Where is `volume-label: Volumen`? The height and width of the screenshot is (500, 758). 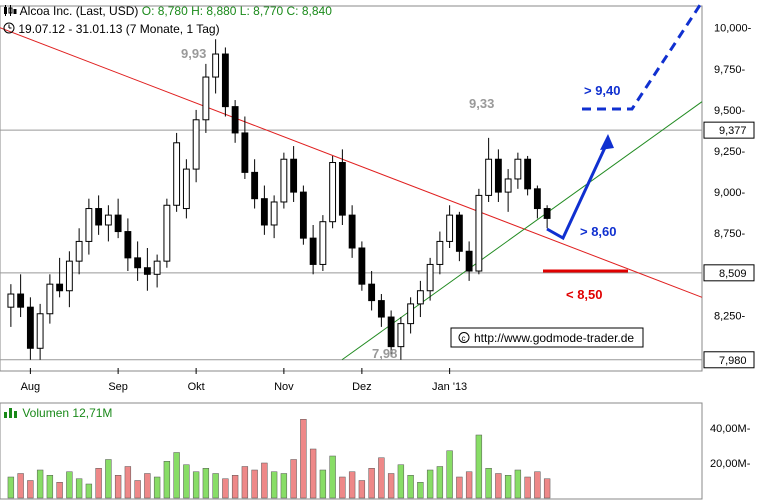
volume-label: Volumen is located at coordinates (46, 413).